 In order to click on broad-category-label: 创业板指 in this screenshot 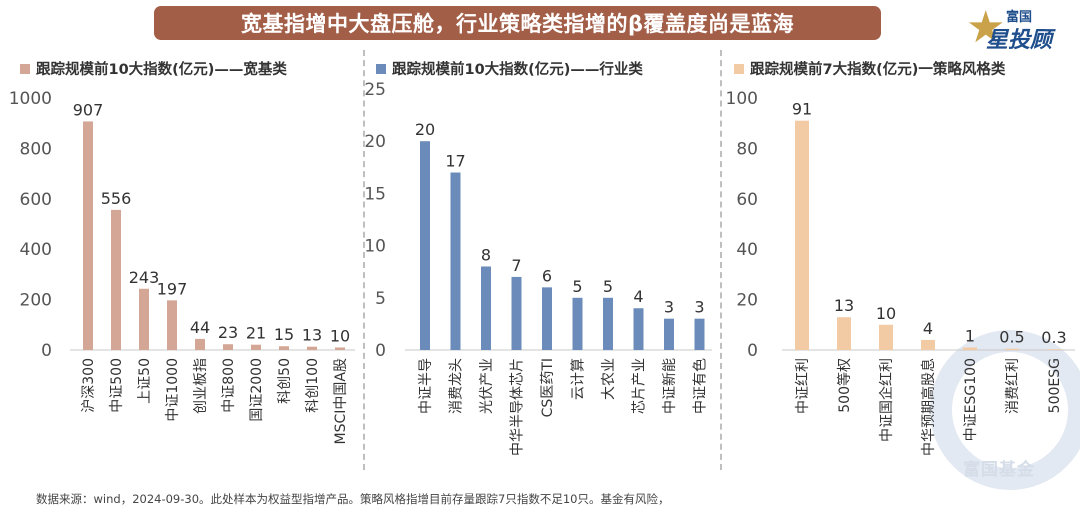, I will do `click(201, 386)`.